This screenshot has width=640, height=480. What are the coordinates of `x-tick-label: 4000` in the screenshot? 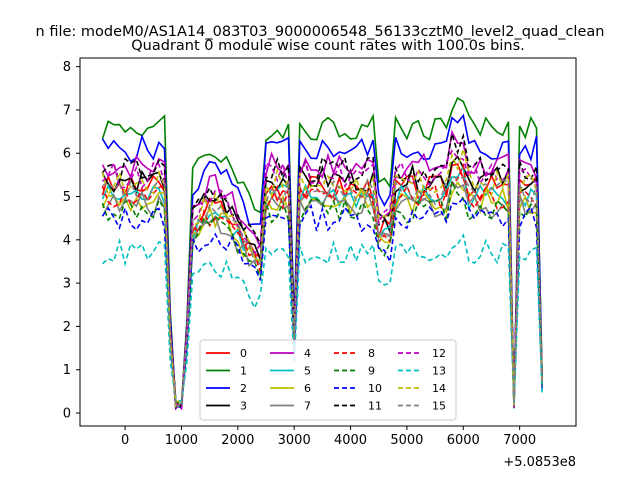 It's located at (350, 440).